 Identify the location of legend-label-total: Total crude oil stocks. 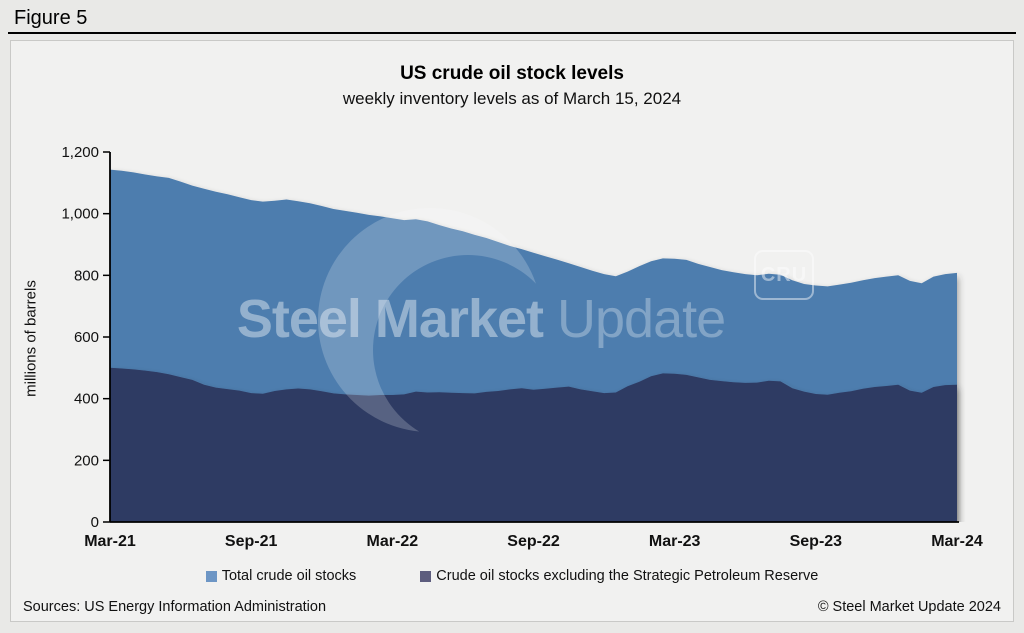
(289, 576).